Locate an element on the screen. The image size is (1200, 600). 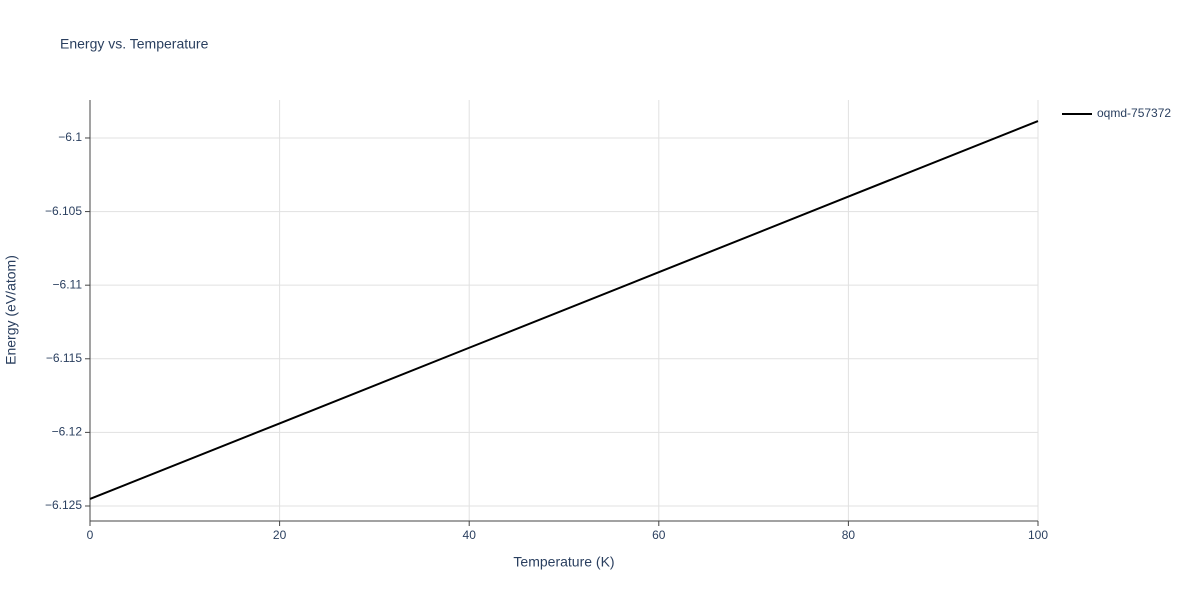
y-tick-label: −6.105 is located at coordinates (63, 211).